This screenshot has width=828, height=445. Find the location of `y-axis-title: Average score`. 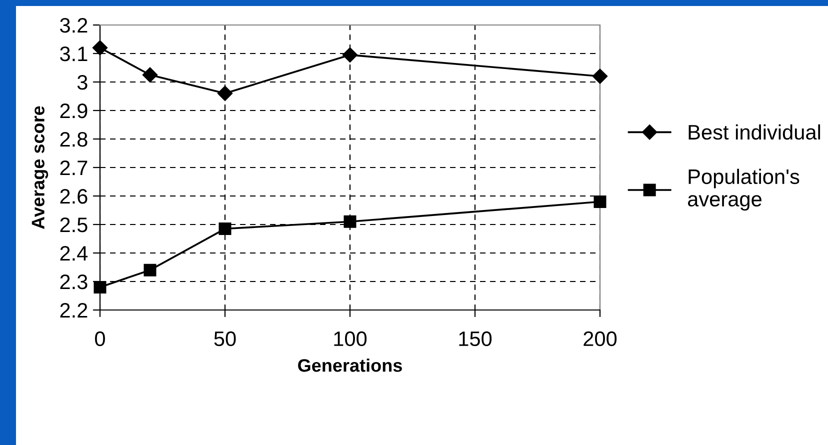

y-axis-title: Average score is located at coordinates (40, 167).